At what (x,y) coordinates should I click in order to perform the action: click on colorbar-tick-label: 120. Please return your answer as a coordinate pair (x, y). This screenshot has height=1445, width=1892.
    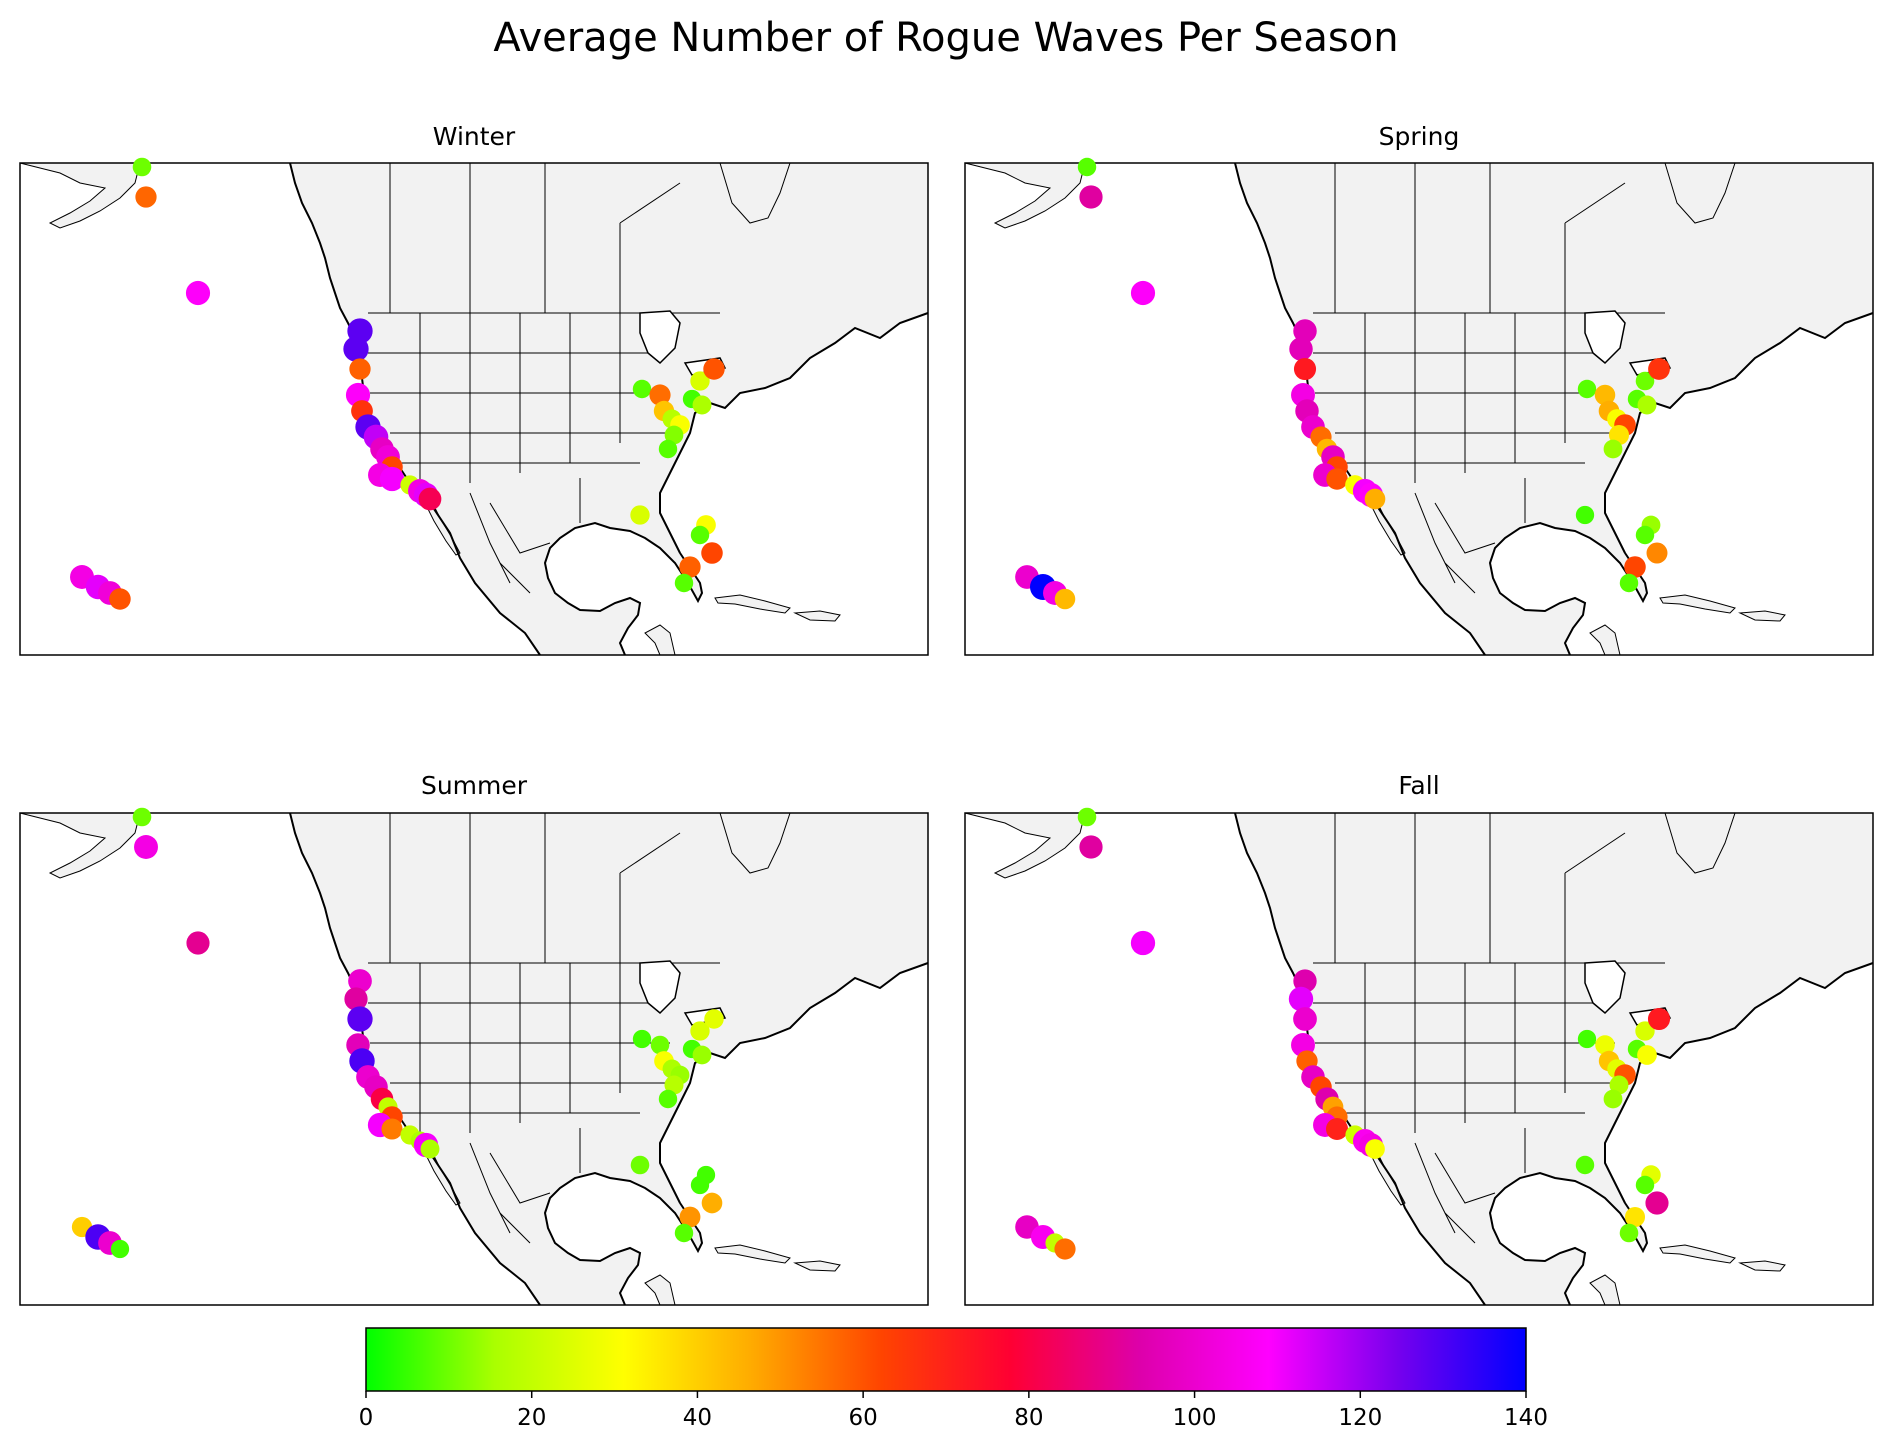
    Looking at the image, I should click on (1360, 1418).